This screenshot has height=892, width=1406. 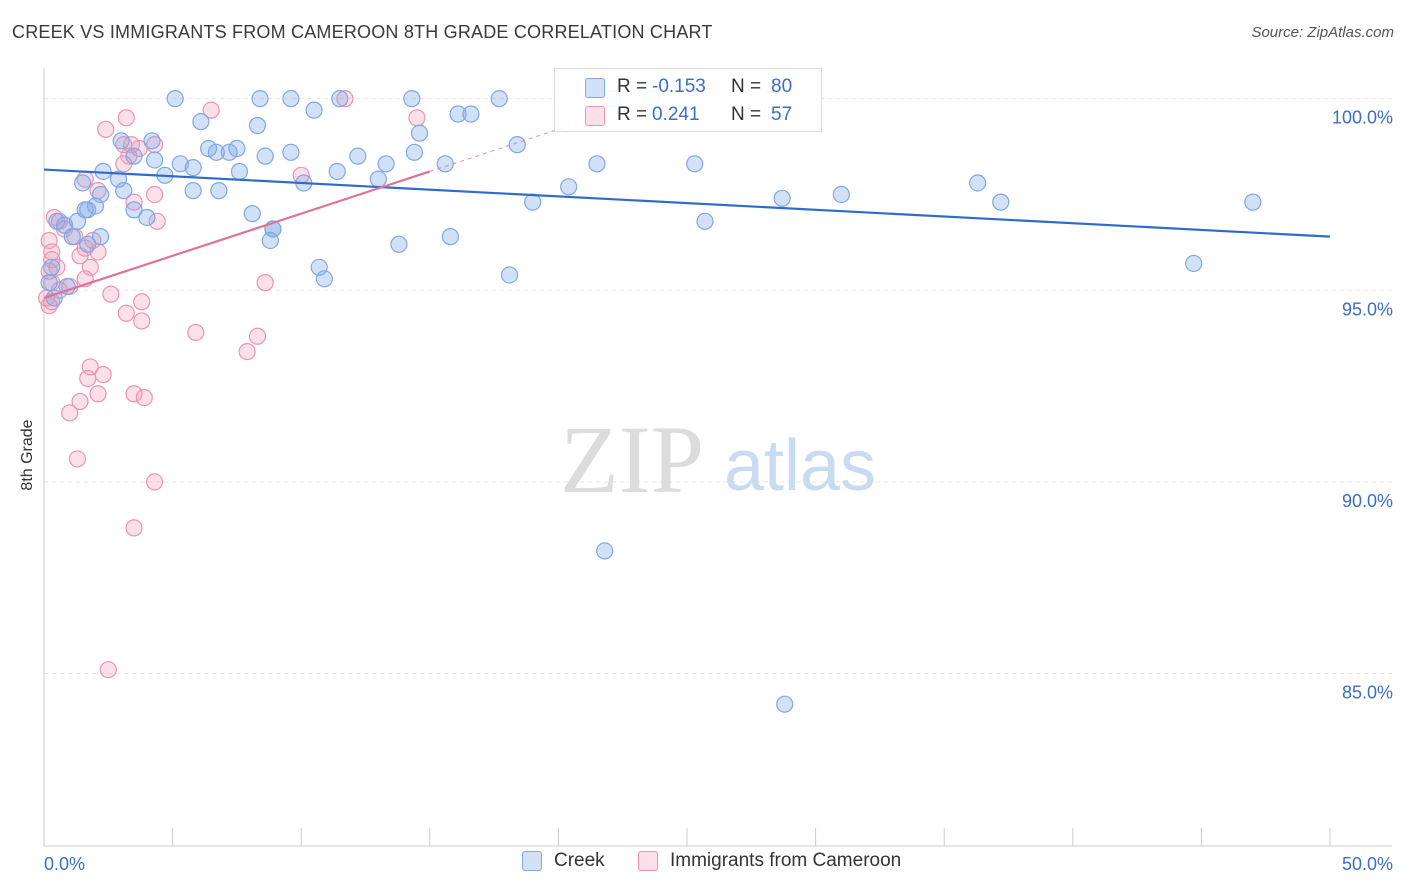 What do you see at coordinates (1322, 32) in the screenshot?
I see `chart-source: Source: ZipAtlas.com` at bounding box center [1322, 32].